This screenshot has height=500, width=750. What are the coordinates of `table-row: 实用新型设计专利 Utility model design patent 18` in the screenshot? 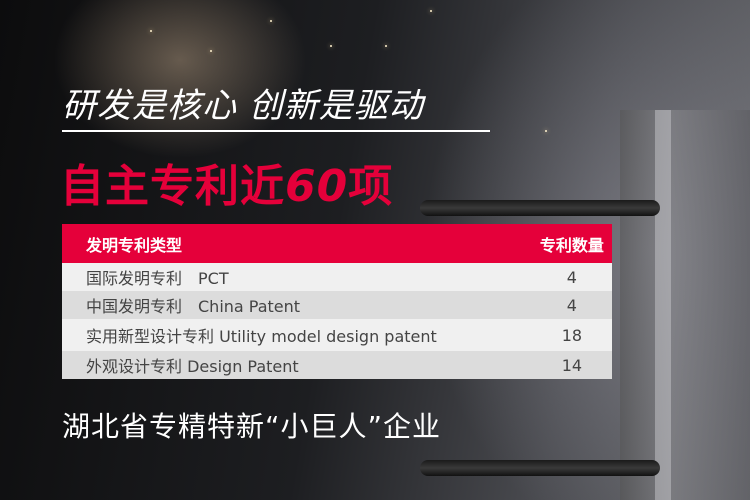 It's located at (337, 335).